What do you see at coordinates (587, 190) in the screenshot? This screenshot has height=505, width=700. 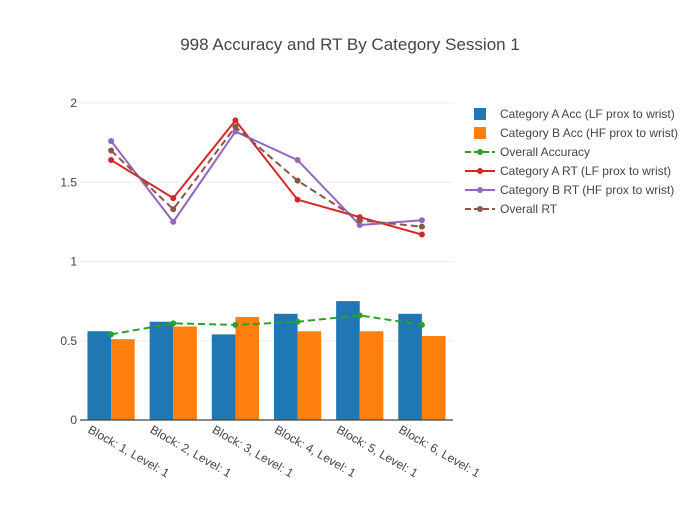 I see `legend-label: Category B RT (HF prox to wrist)` at bounding box center [587, 190].